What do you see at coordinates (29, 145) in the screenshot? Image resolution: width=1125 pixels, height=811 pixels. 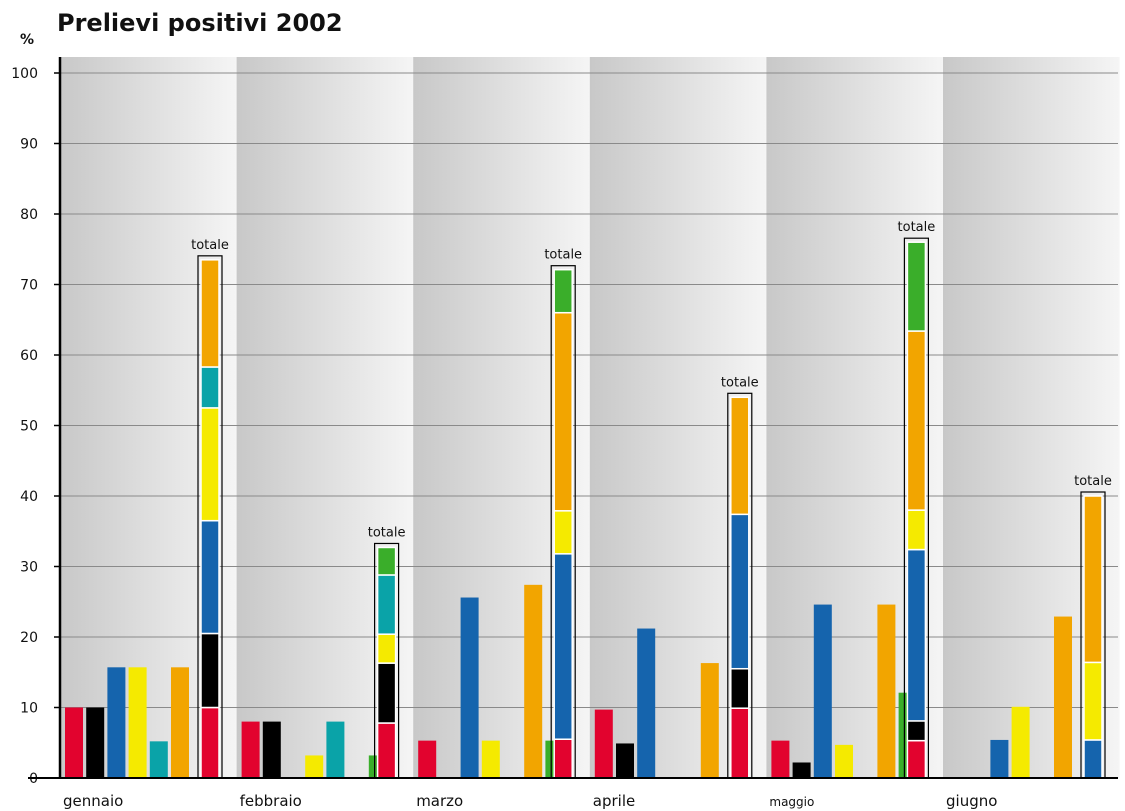 I see `y-tick-label: 90` at bounding box center [29, 145].